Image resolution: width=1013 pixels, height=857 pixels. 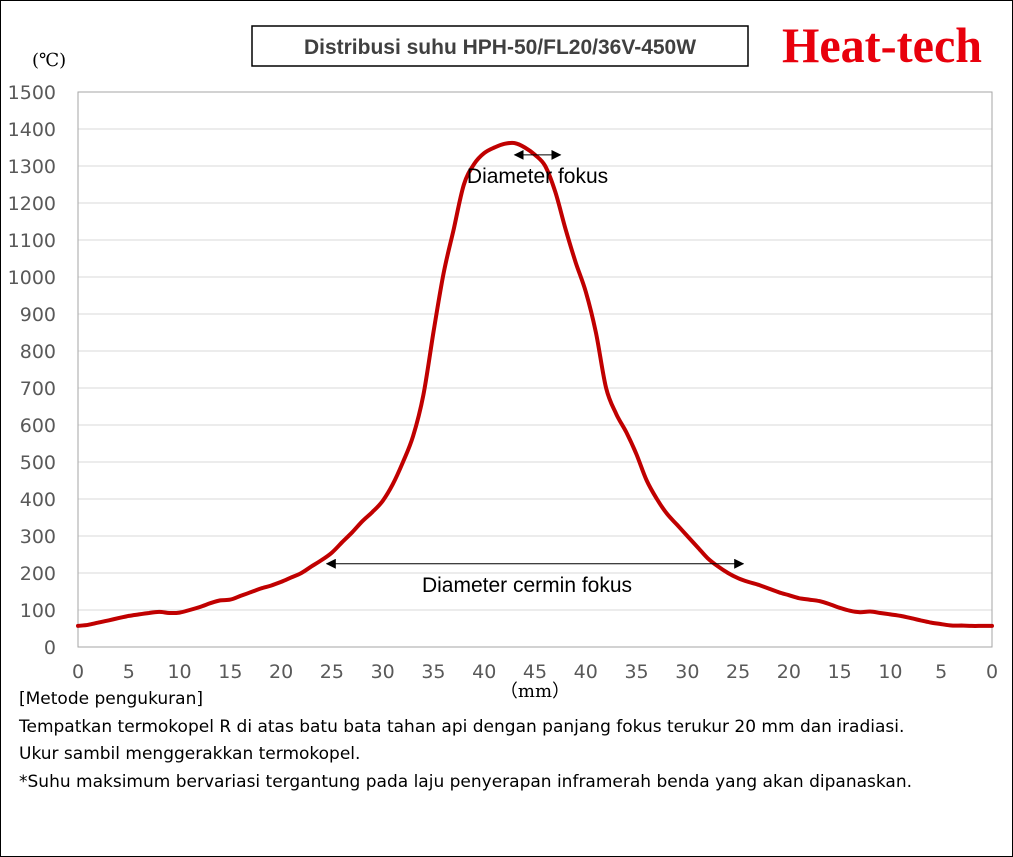 What do you see at coordinates (32, 204) in the screenshot?
I see `y-tick-label: 1200` at bounding box center [32, 204].